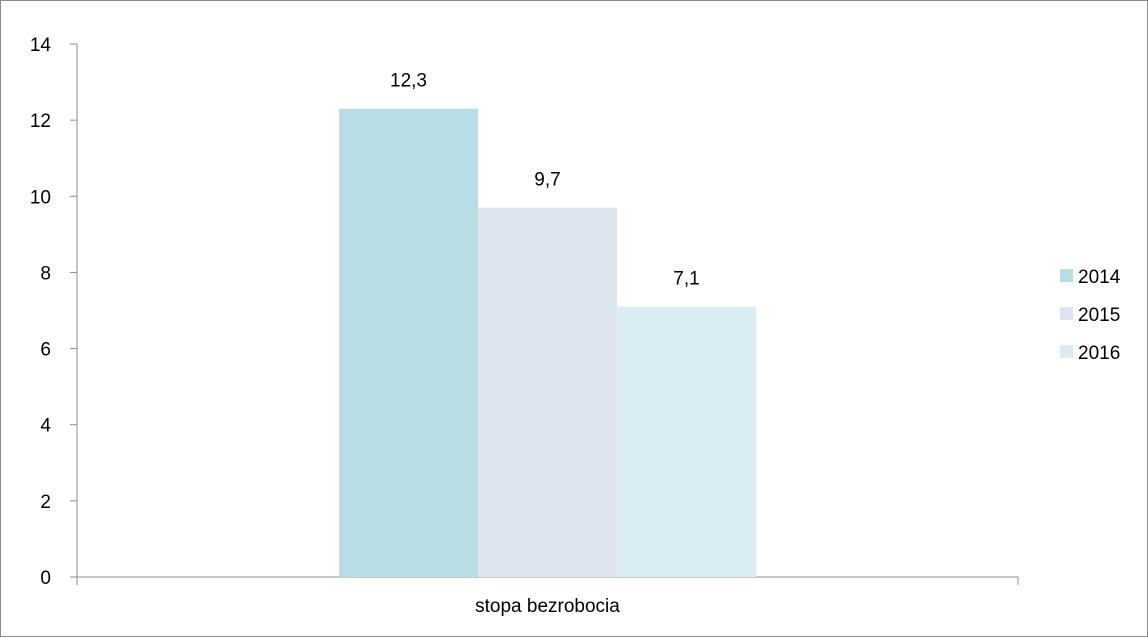 The height and width of the screenshot is (637, 1148). Describe the element at coordinates (45, 273) in the screenshot. I see `y-tick-label: 8` at that location.